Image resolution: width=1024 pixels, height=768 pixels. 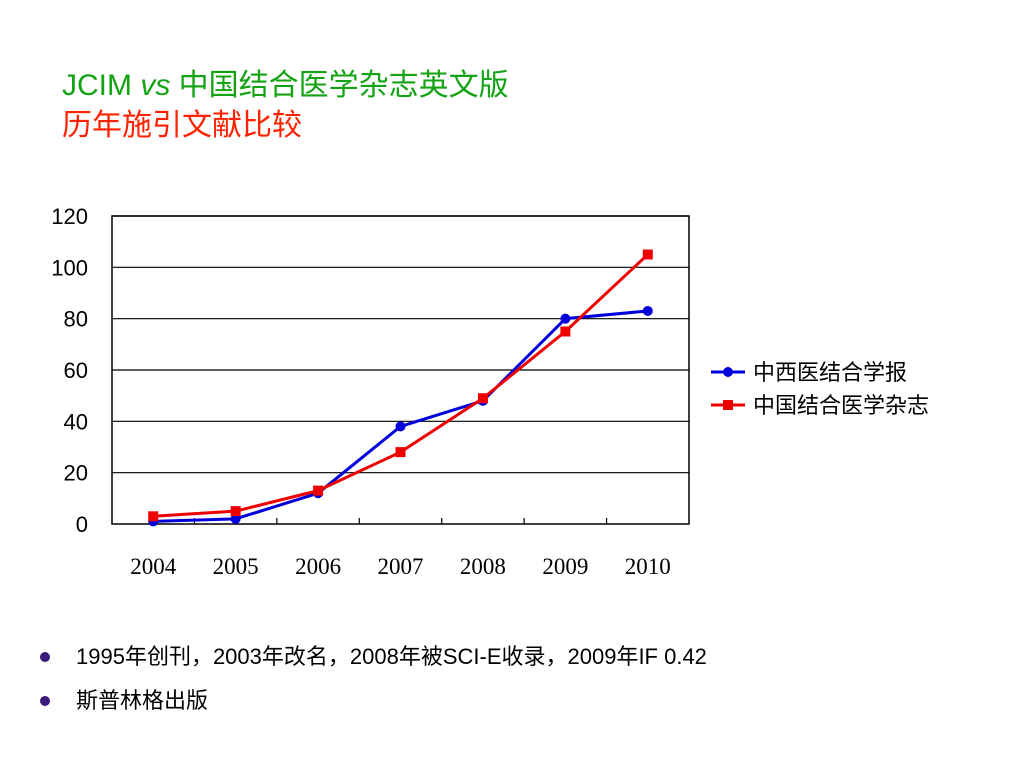 What do you see at coordinates (400, 521) in the screenshot?
I see `x-tick-marks` at bounding box center [400, 521].